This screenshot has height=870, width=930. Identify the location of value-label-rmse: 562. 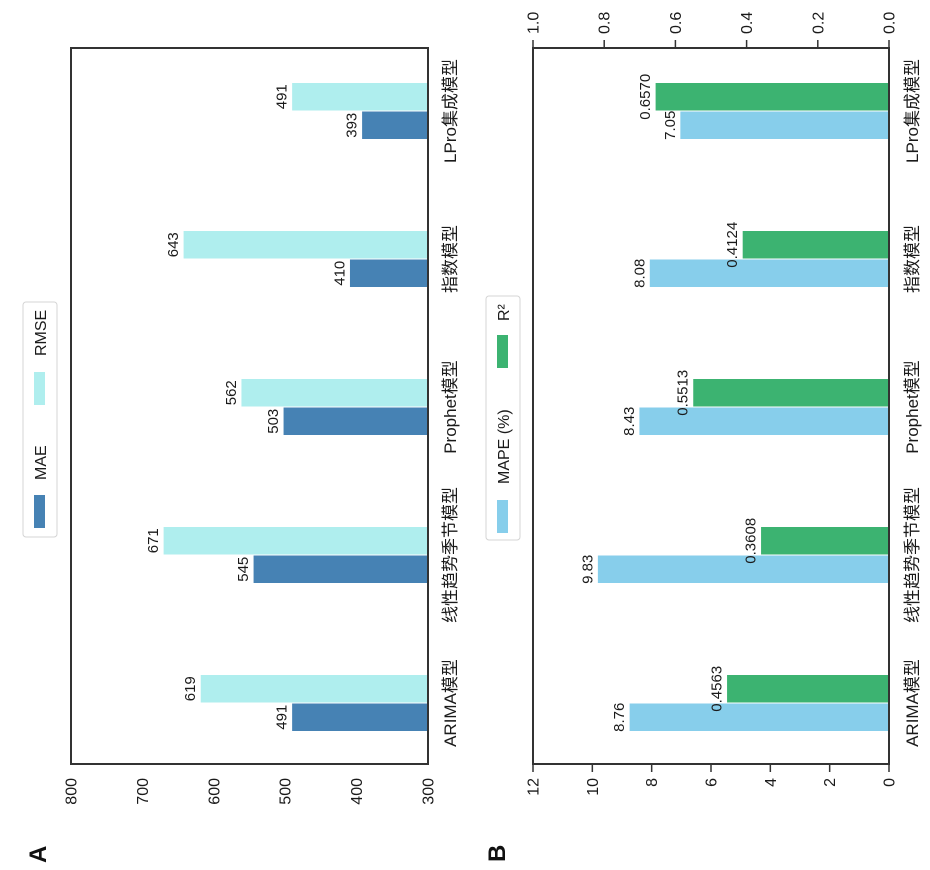
(231, 392).